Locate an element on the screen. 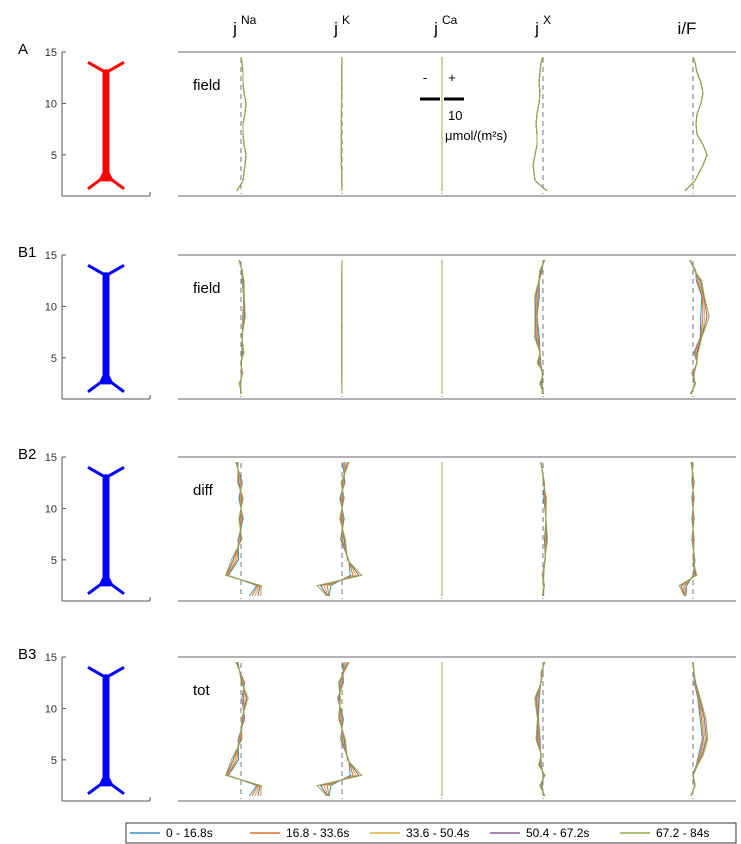  column-header-sup: Na is located at coordinates (249, 20).